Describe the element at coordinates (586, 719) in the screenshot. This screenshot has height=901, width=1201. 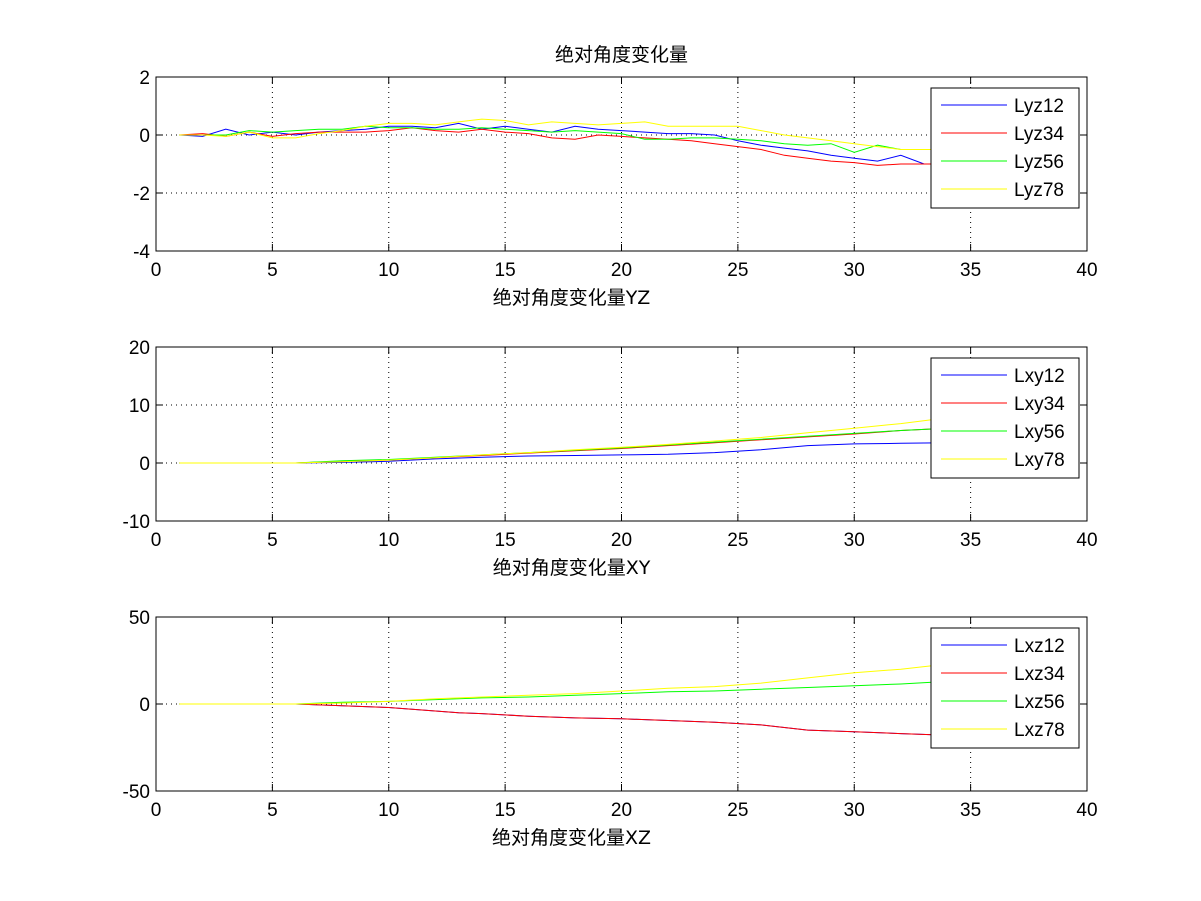
I see `series-line-lxz34` at that location.